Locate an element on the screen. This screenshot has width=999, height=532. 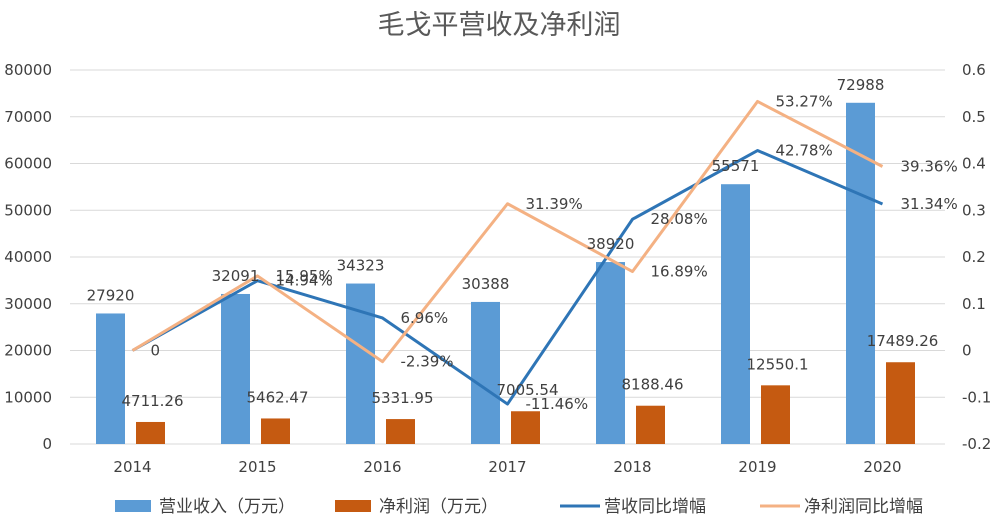
data-label: 8188.46 is located at coordinates (652, 385).